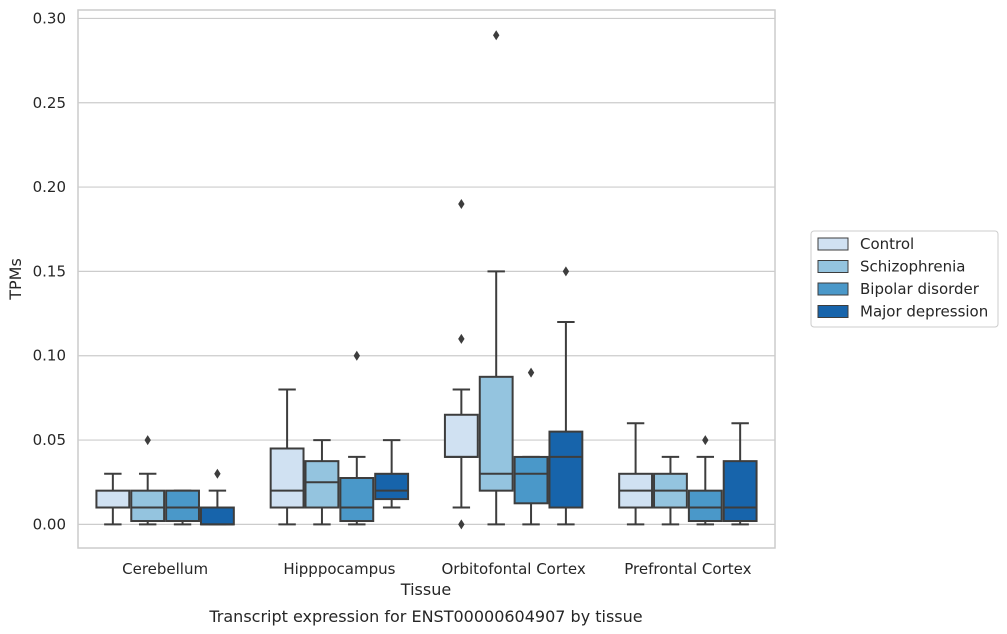  I want to click on y-tick-label: 0.00, so click(49, 524).